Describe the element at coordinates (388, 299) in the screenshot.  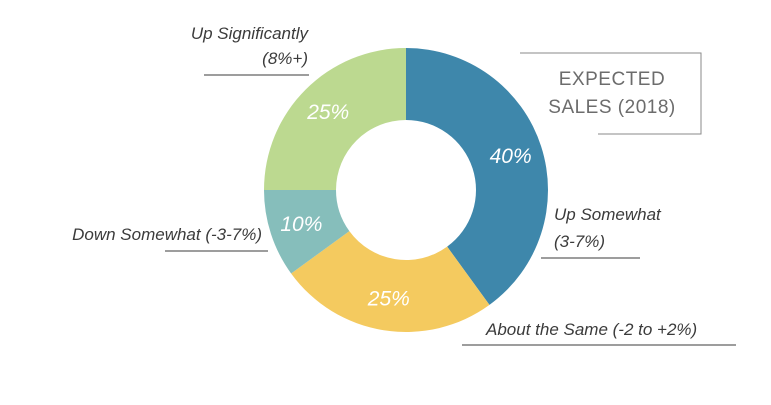
I see `slice-value-label-1: 25%` at that location.